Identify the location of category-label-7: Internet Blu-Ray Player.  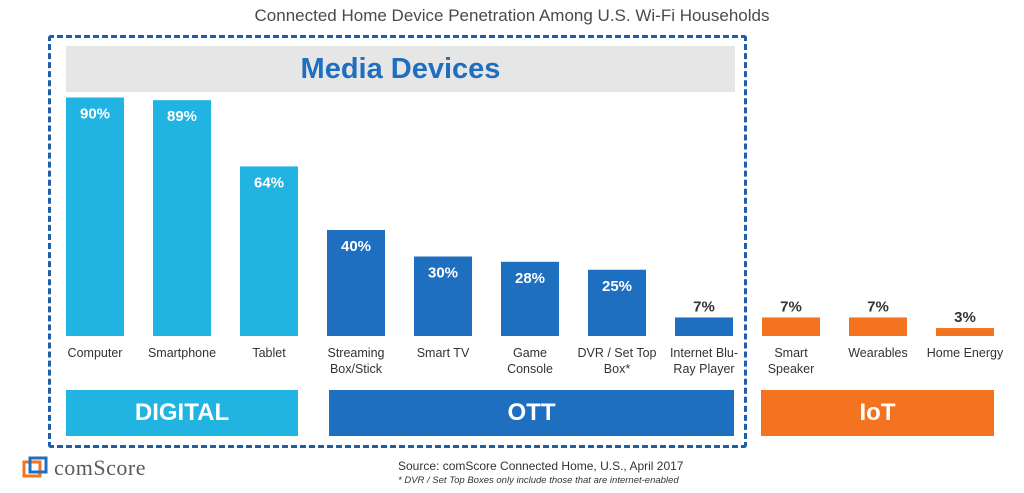
(704, 361).